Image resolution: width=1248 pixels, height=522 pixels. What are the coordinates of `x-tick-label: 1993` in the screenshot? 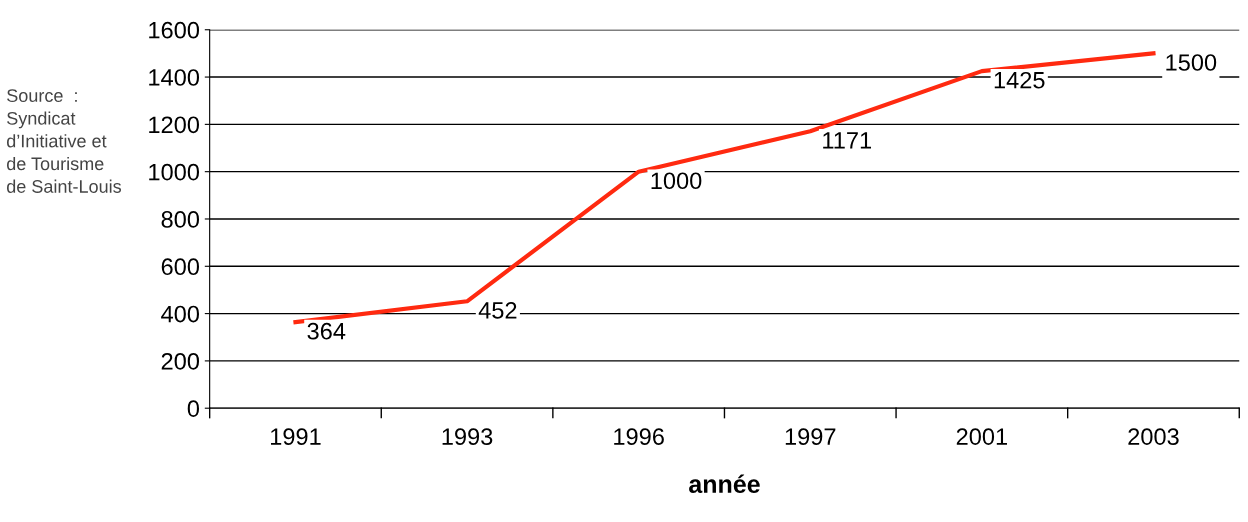 It's located at (467, 436).